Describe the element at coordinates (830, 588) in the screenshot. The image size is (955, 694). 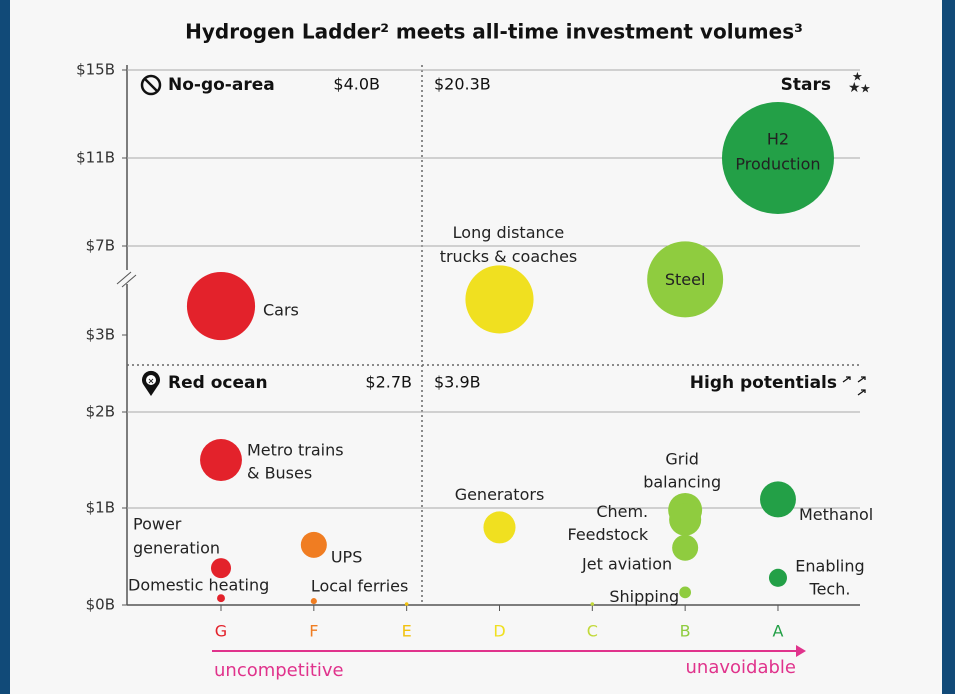
I see `bubble-label: Tech.` at that location.